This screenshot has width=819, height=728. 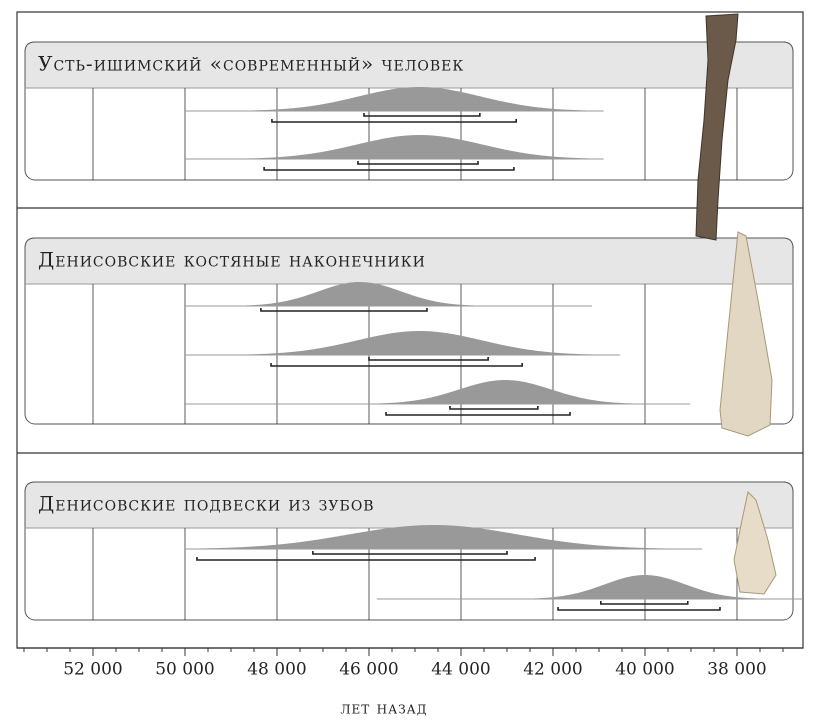 What do you see at coordinates (736, 670) in the screenshot?
I see `x-tick-label: 38 000` at bounding box center [736, 670].